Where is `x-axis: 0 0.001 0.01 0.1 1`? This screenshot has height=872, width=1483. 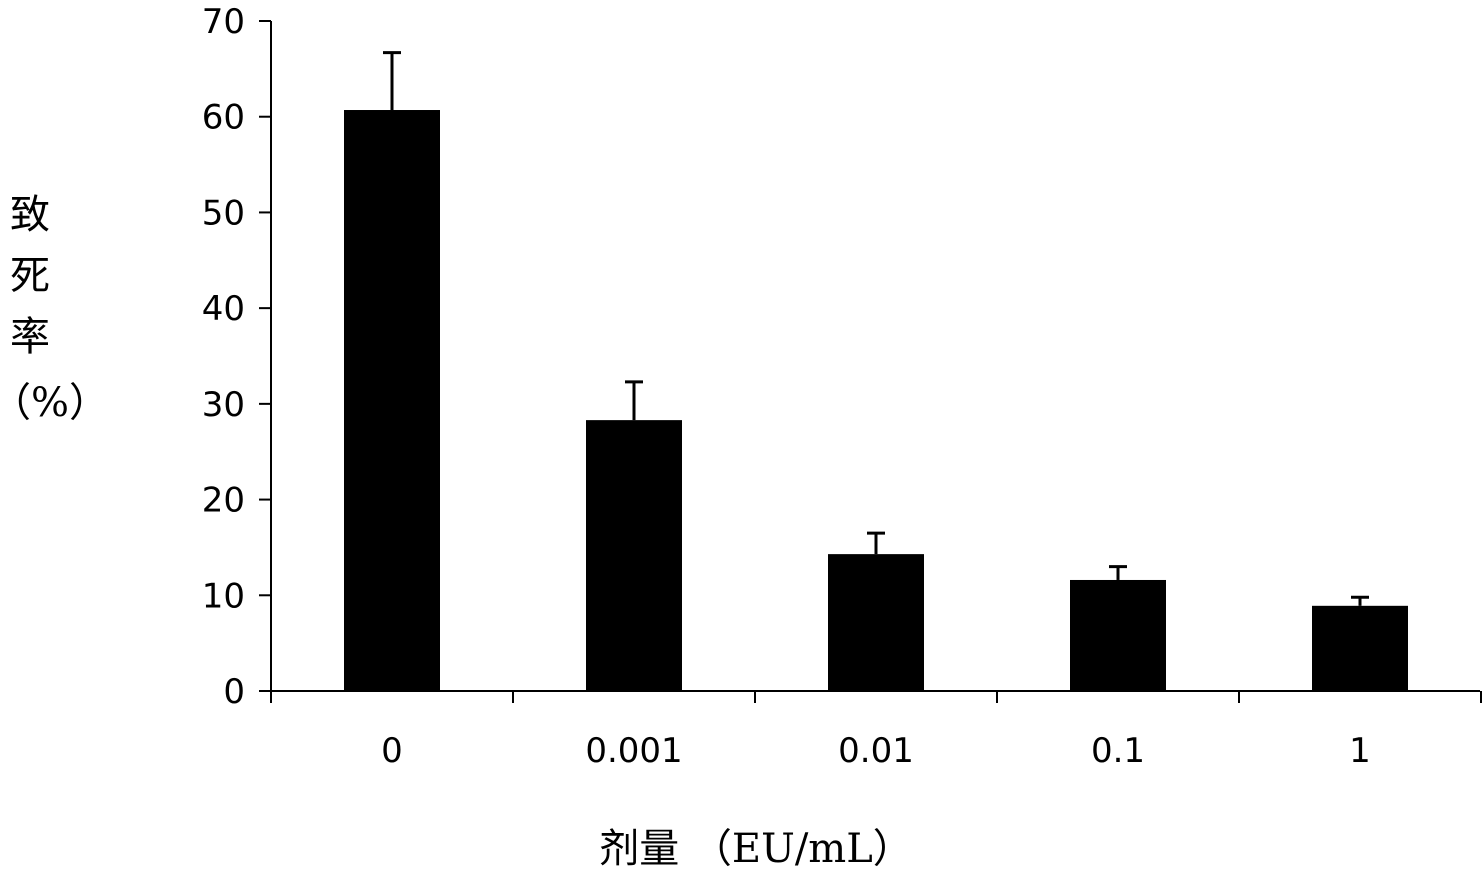 x-axis: 0 0.001 0.01 0.1 1 is located at coordinates (876, 730).